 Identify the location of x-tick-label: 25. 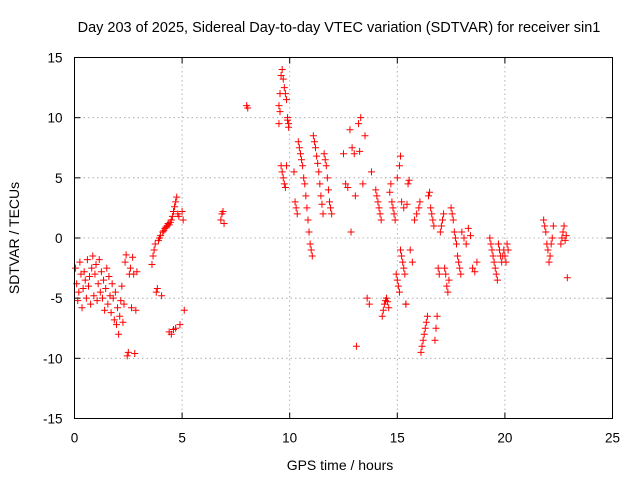
(612, 438).